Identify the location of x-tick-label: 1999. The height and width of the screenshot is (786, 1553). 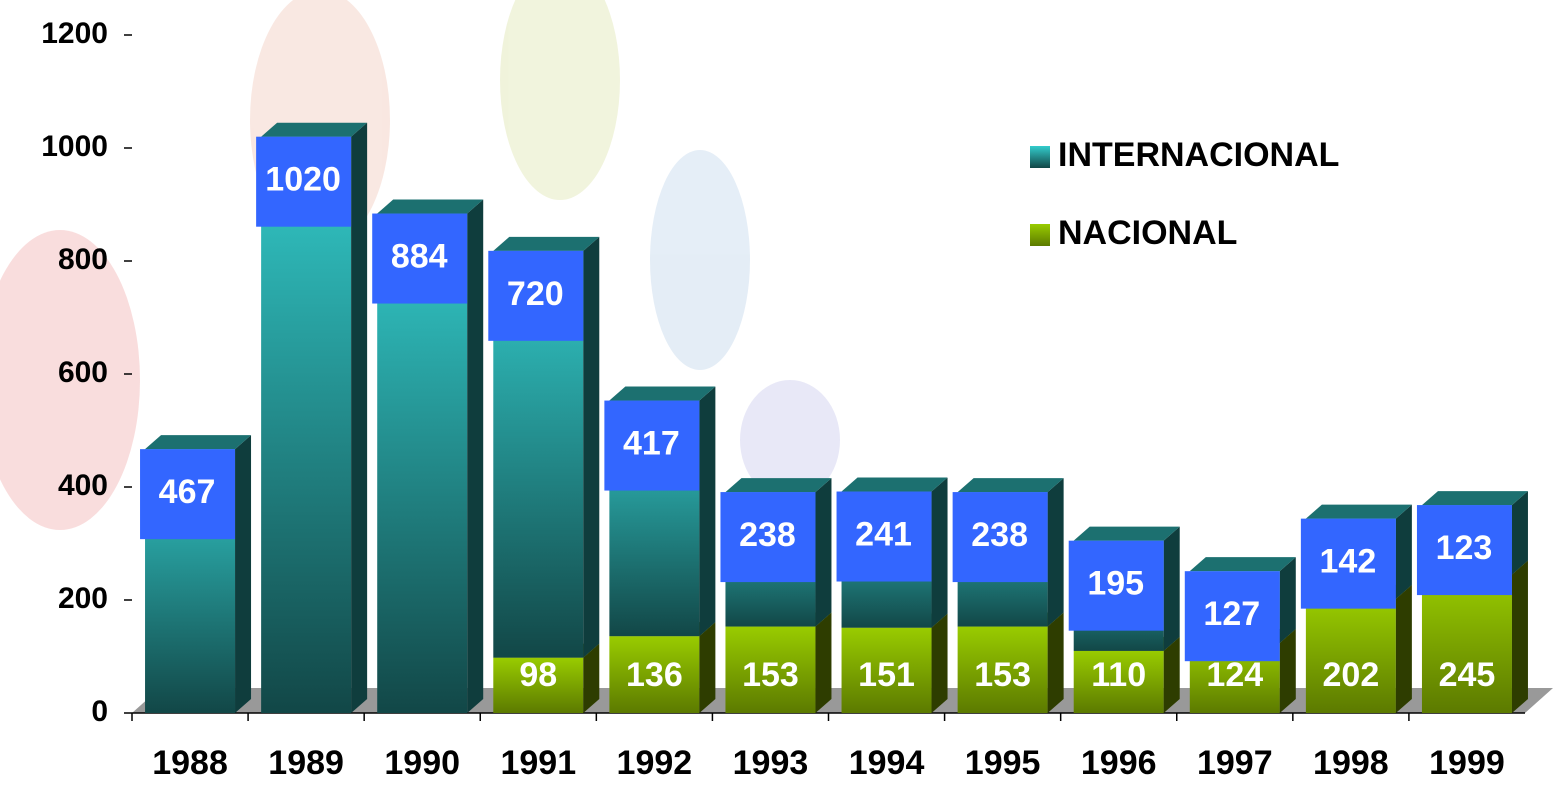
(1467, 763).